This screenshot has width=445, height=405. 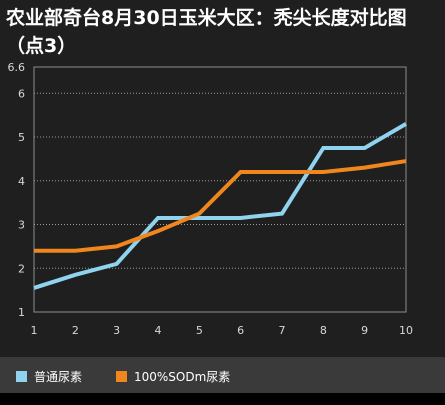 I want to click on x-tick-label: 9, so click(x=364, y=330).